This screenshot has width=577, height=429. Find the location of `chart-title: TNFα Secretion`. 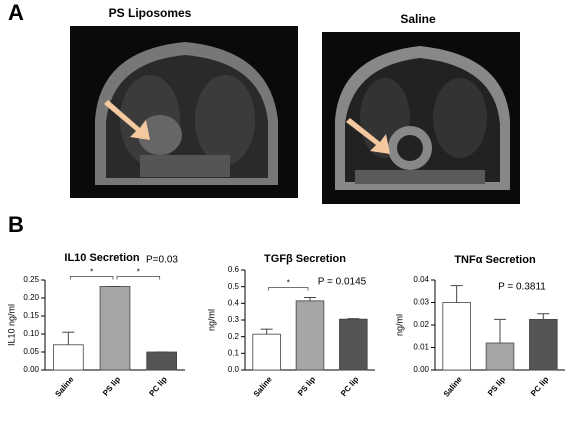

chart-title: TNFα Secretion is located at coordinates (495, 260).